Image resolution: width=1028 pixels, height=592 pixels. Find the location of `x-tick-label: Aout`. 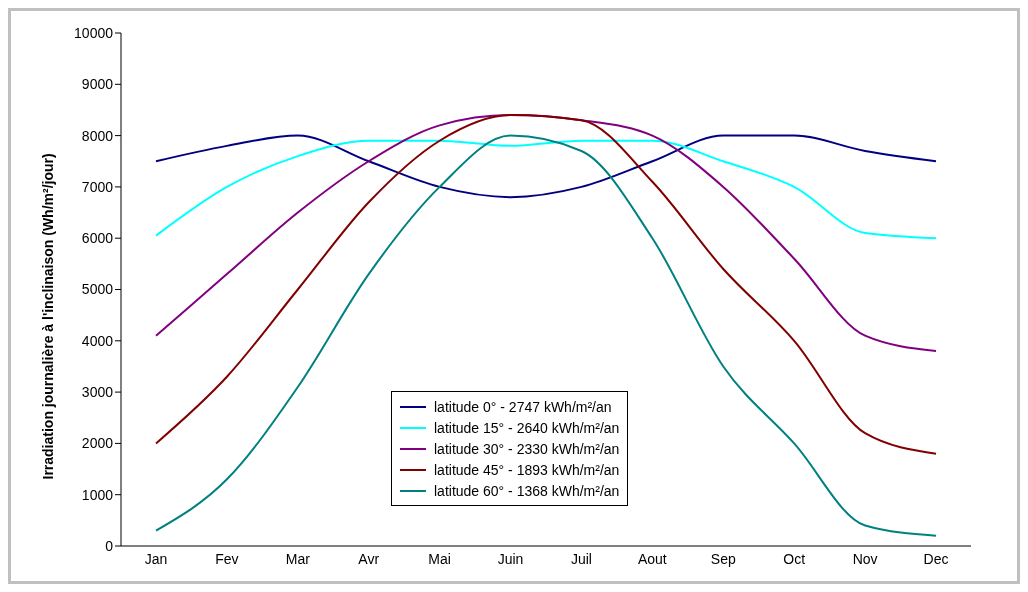

x-tick-label: Aout is located at coordinates (652, 558).